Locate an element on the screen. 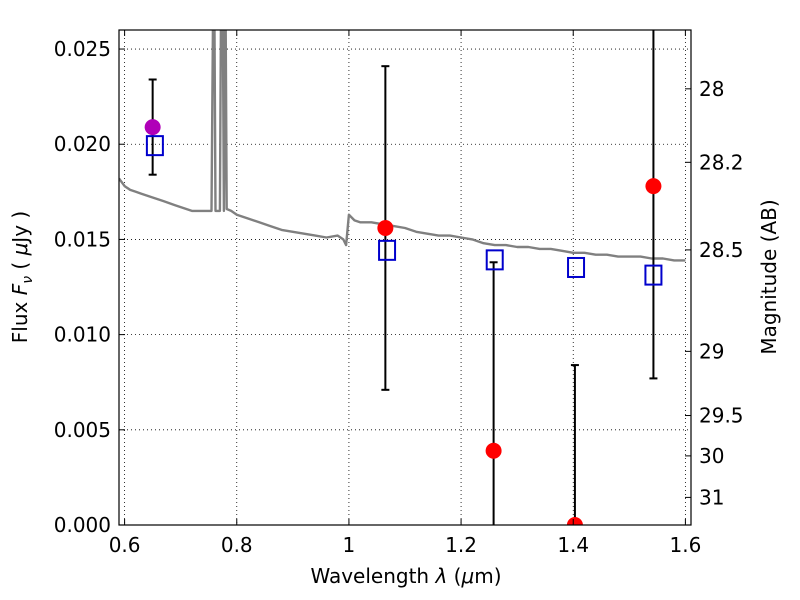 The image size is (800, 600). right-tick-label: 30 is located at coordinates (711, 456).